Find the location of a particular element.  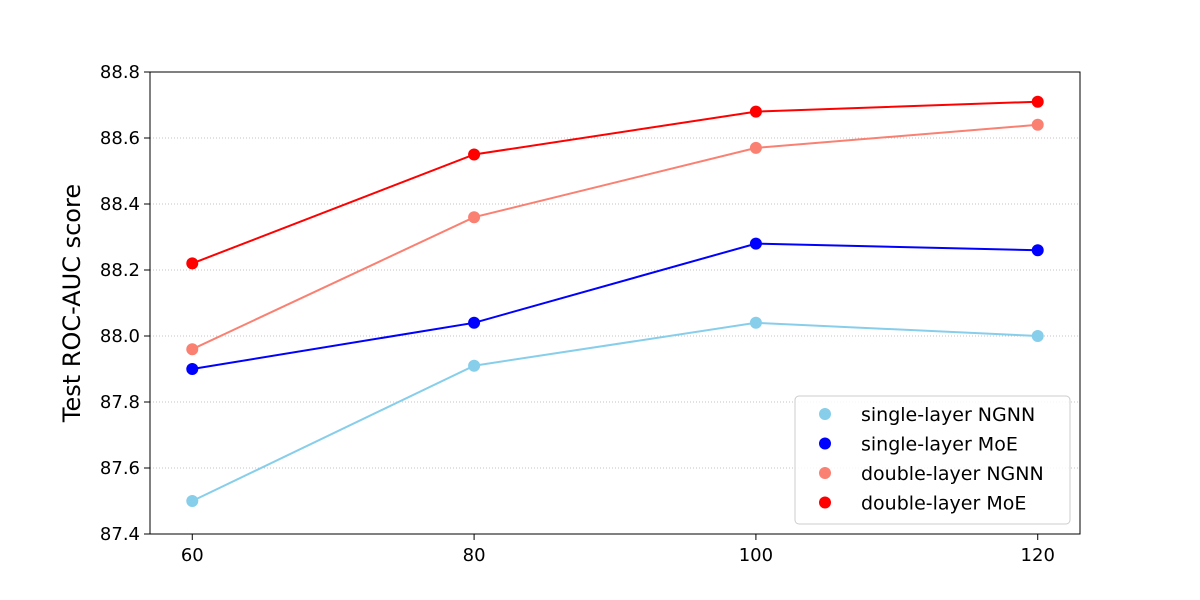

x-tick-label: 60 is located at coordinates (192, 555).